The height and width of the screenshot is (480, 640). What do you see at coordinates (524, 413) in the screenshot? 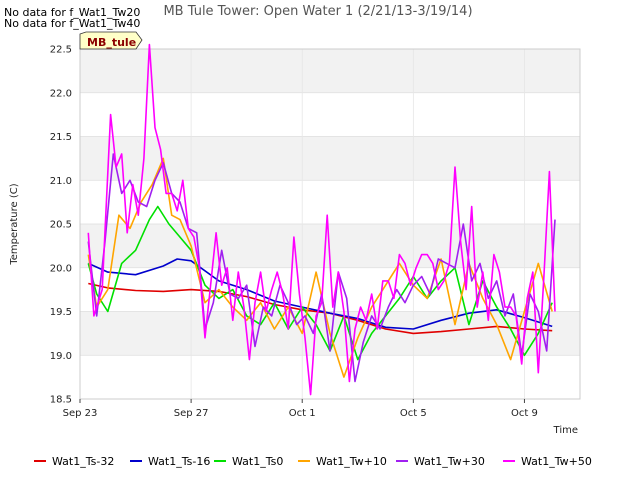
I see `x-tick-label: Oct 9` at bounding box center [524, 413].